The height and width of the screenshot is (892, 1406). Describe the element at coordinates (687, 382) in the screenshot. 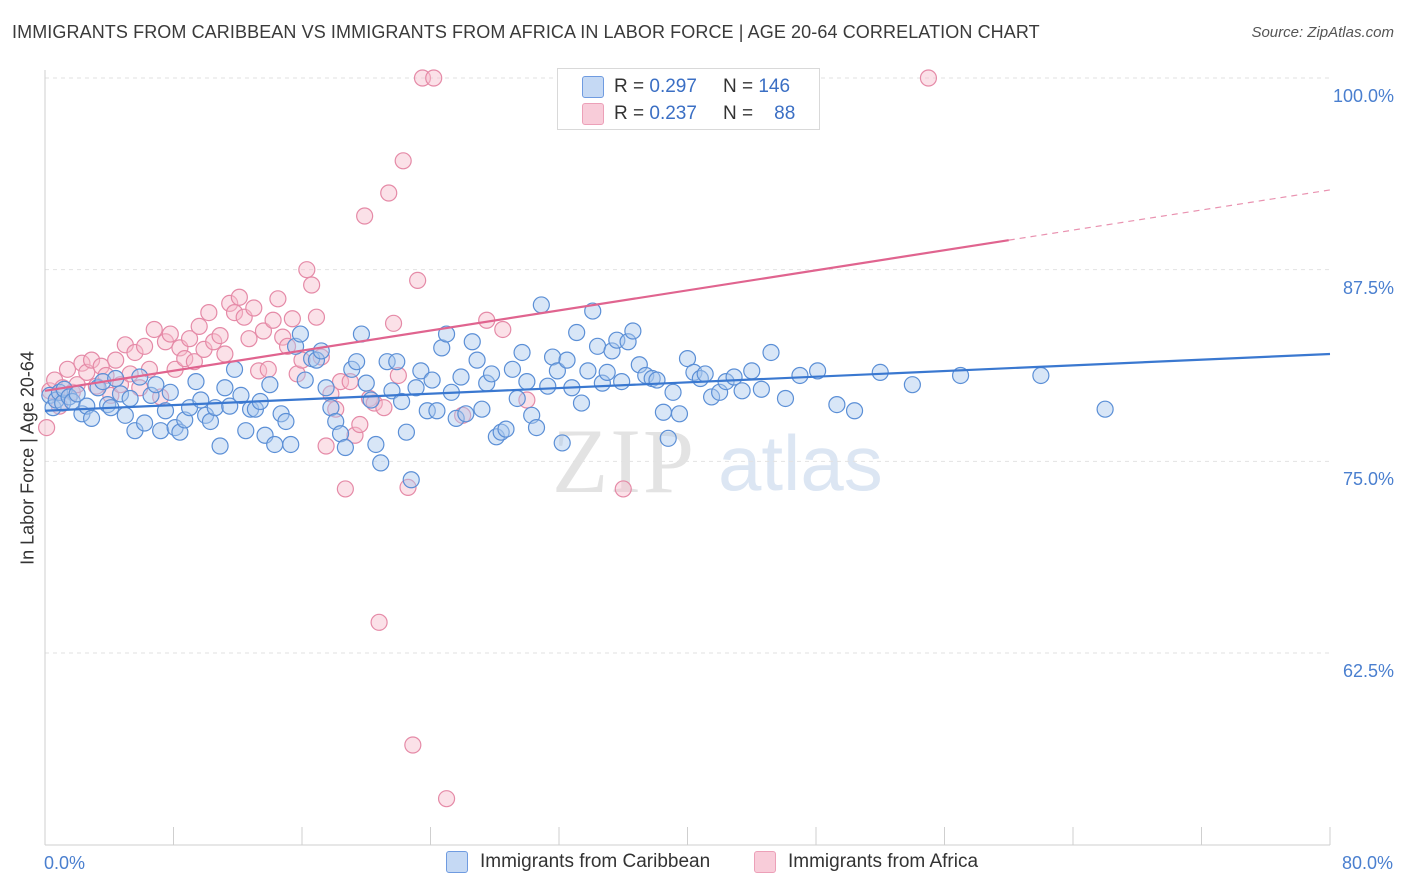

I see `trend-line-caribbean` at that location.